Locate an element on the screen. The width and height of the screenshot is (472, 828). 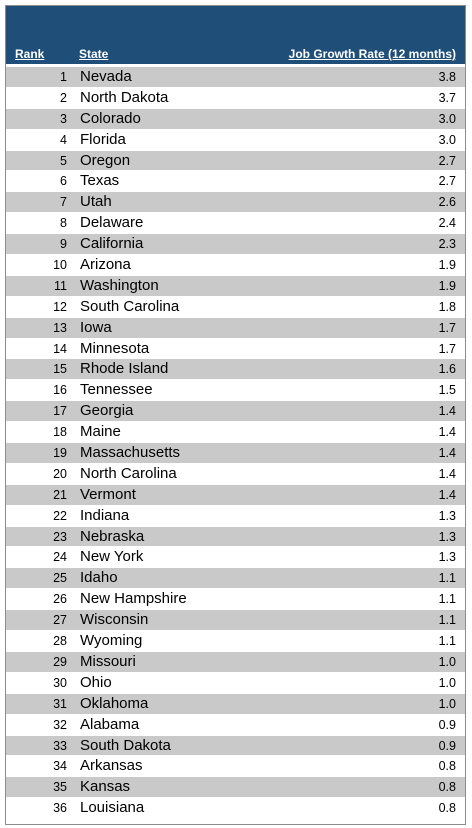
rank-cell: 5 is located at coordinates (63, 160).